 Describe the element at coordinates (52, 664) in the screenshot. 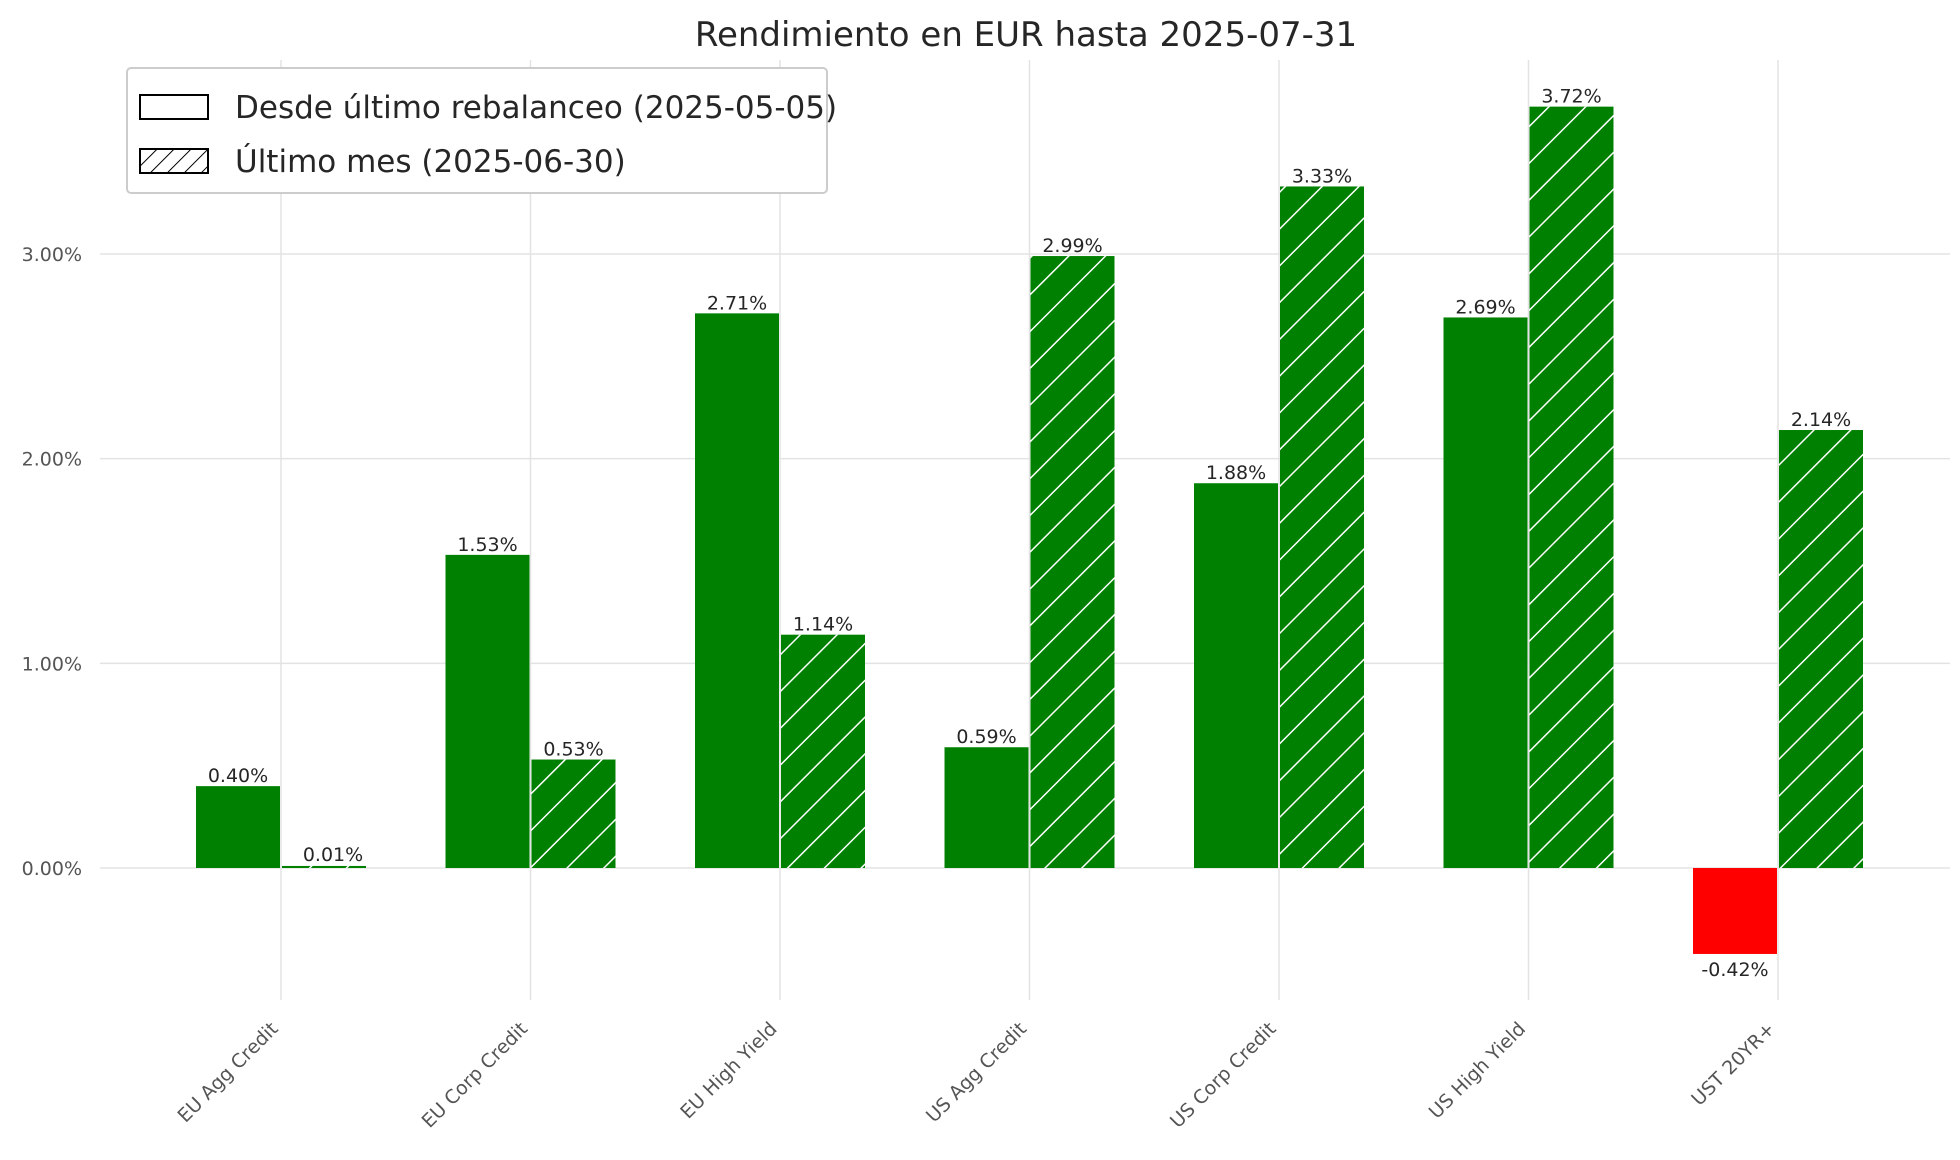

I see `y-tick-label: 1.00%` at that location.